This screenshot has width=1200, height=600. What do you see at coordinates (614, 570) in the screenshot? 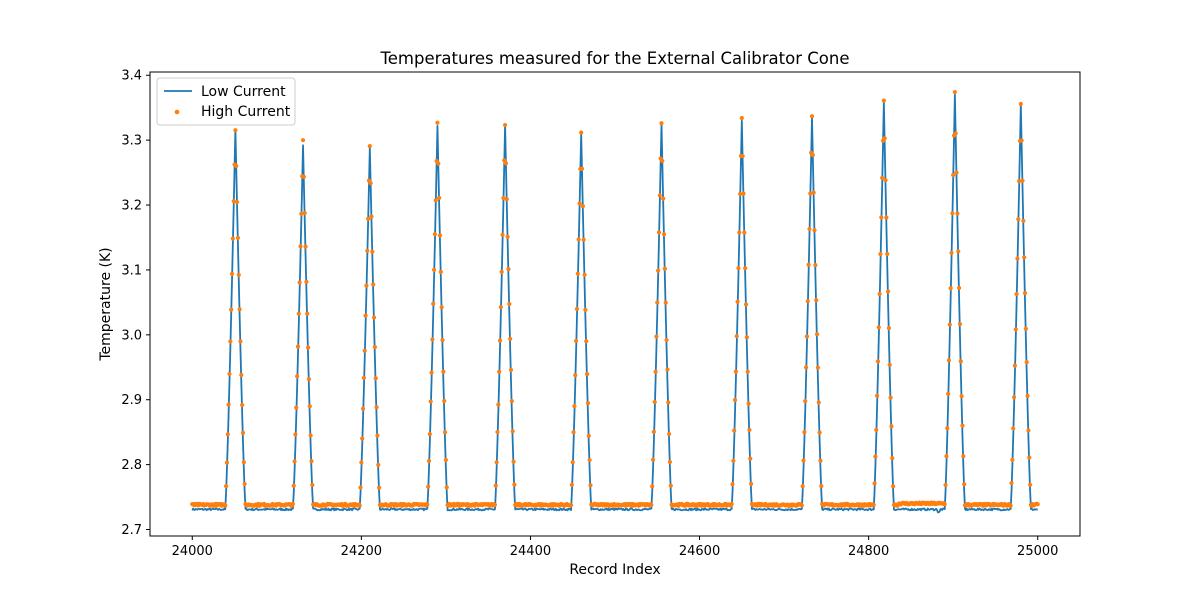
I see `x-axis-label: Record Index` at bounding box center [614, 570].